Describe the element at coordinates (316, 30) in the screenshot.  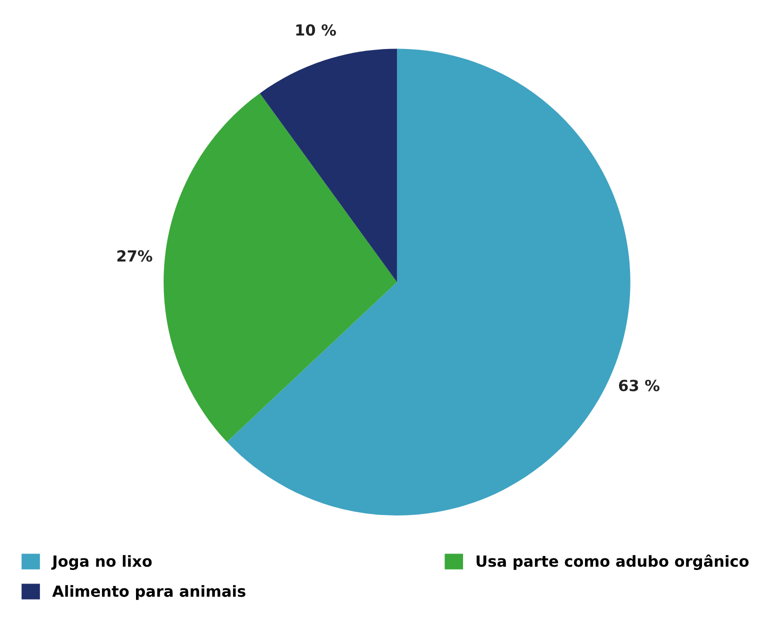
I see `data-label: 10 %` at that location.